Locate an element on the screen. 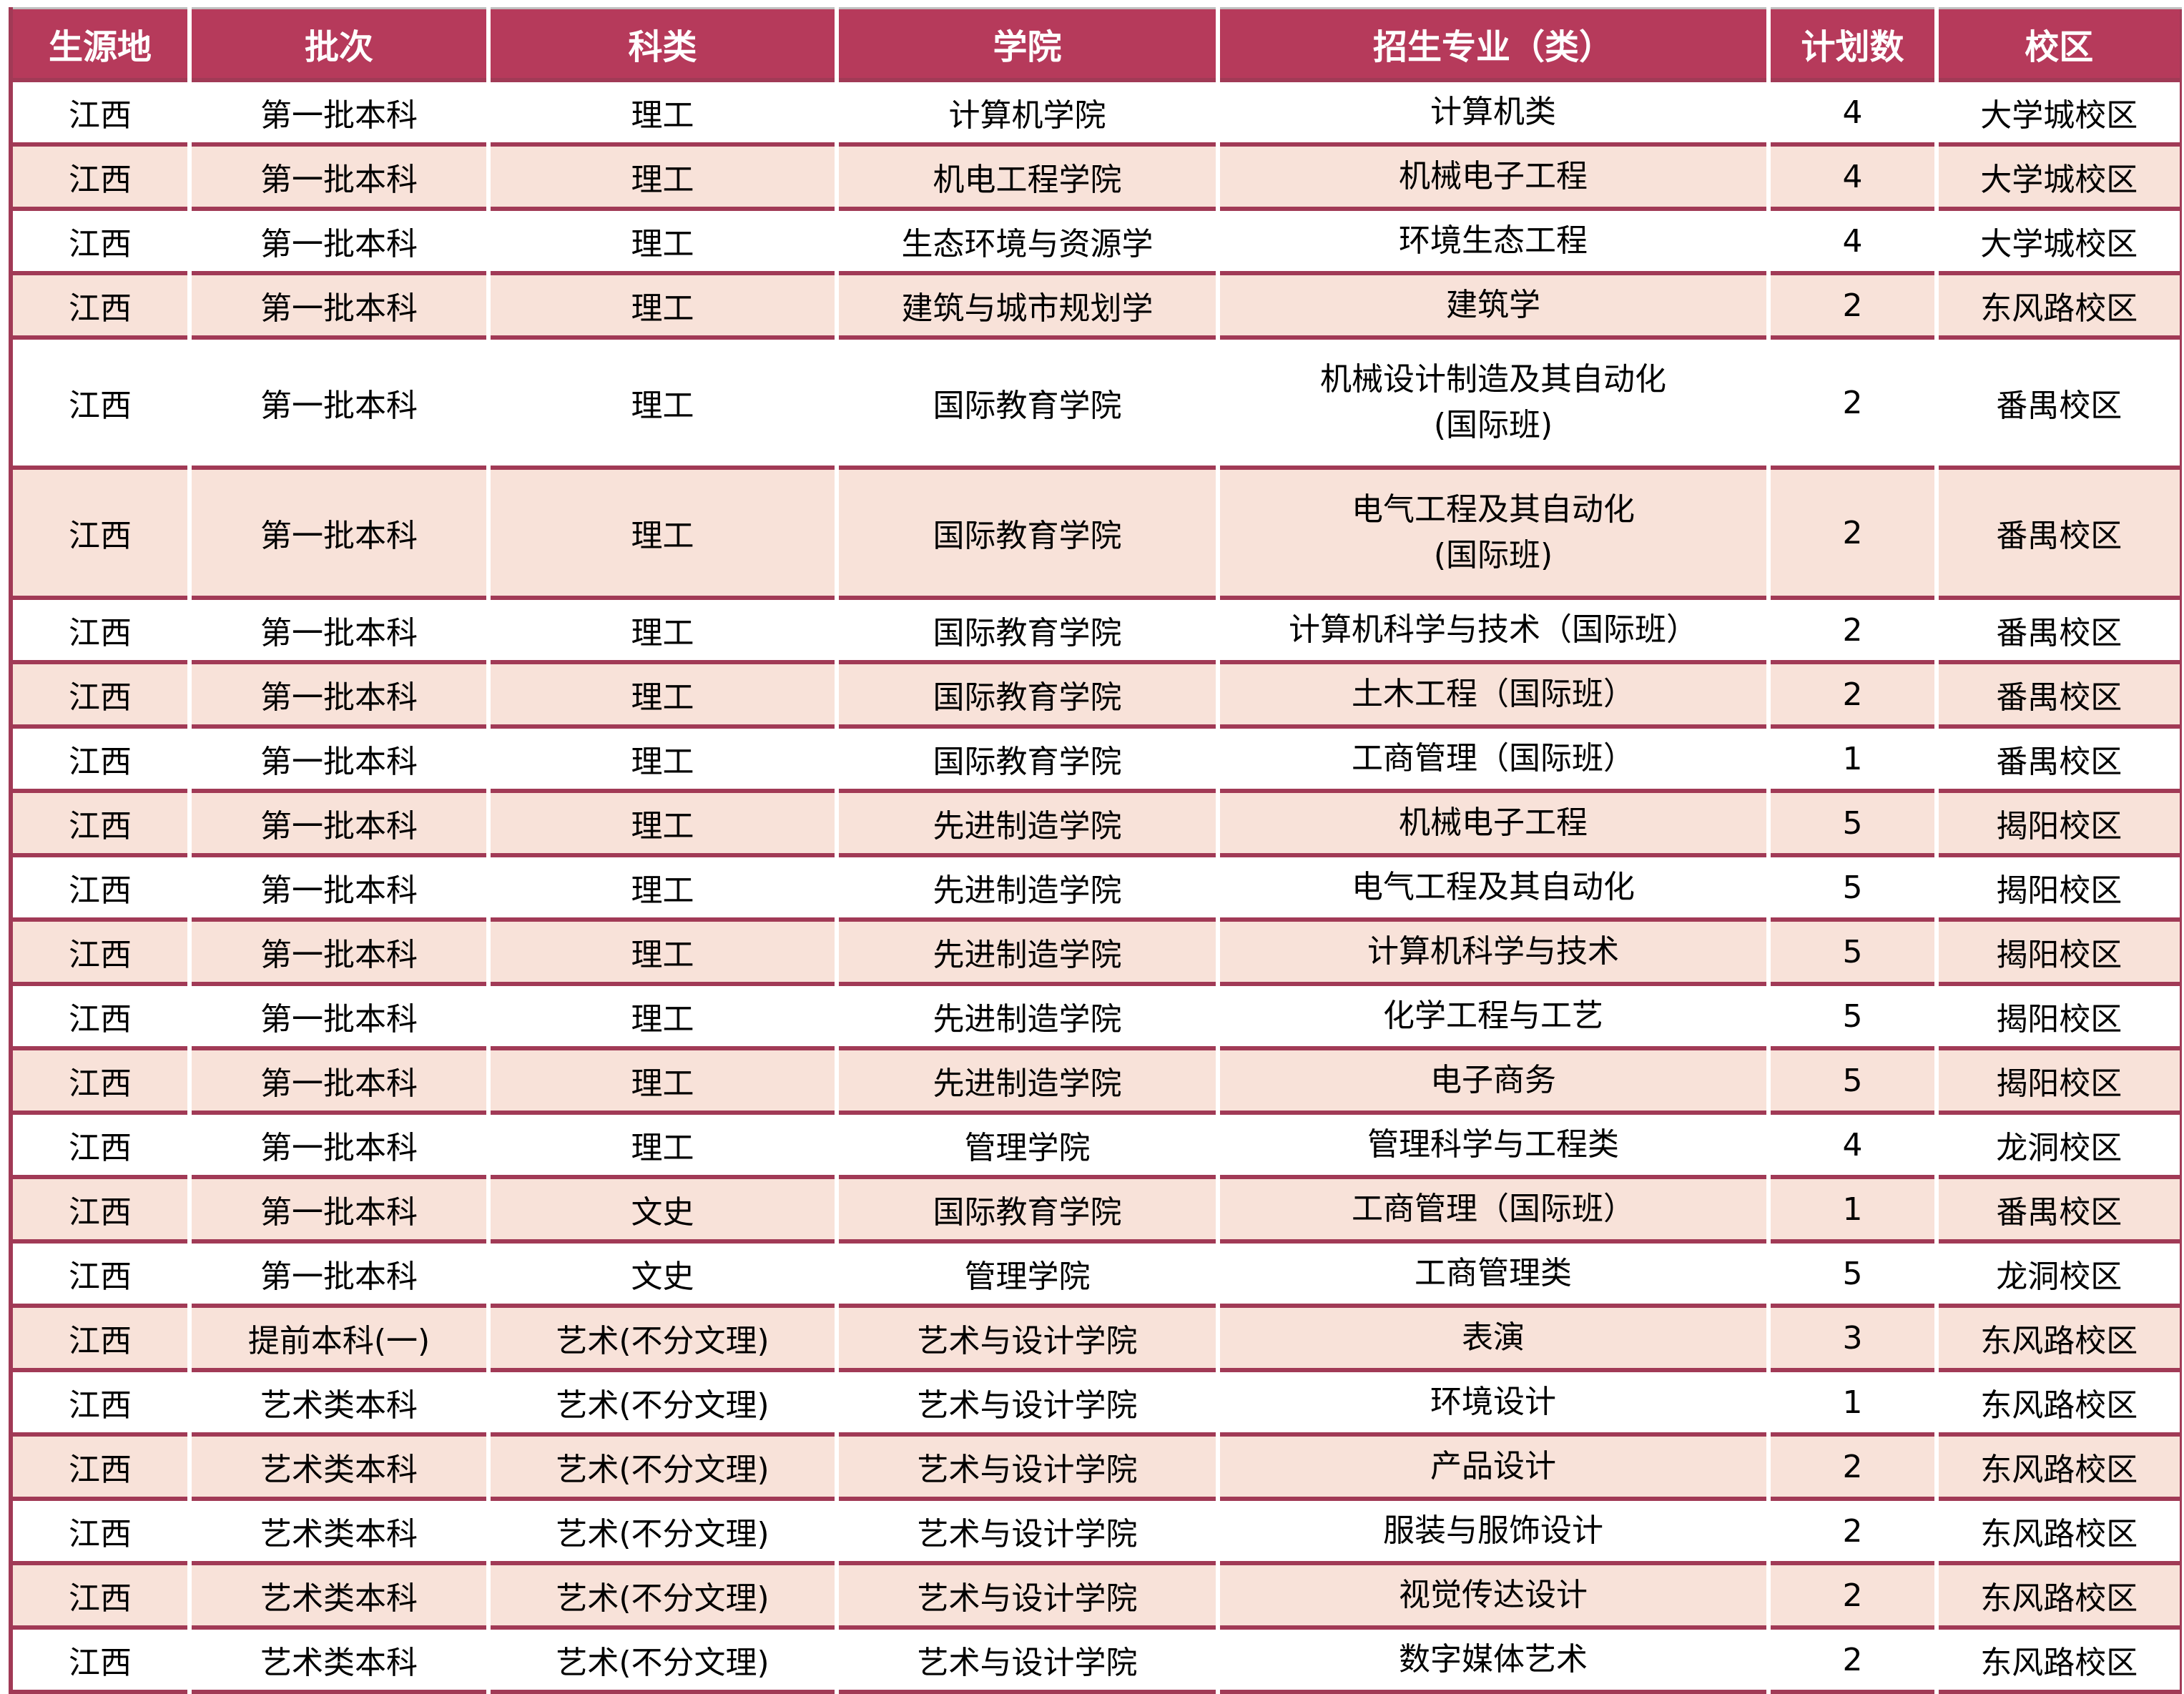  cell-plan: 3 is located at coordinates (1851, 1337).